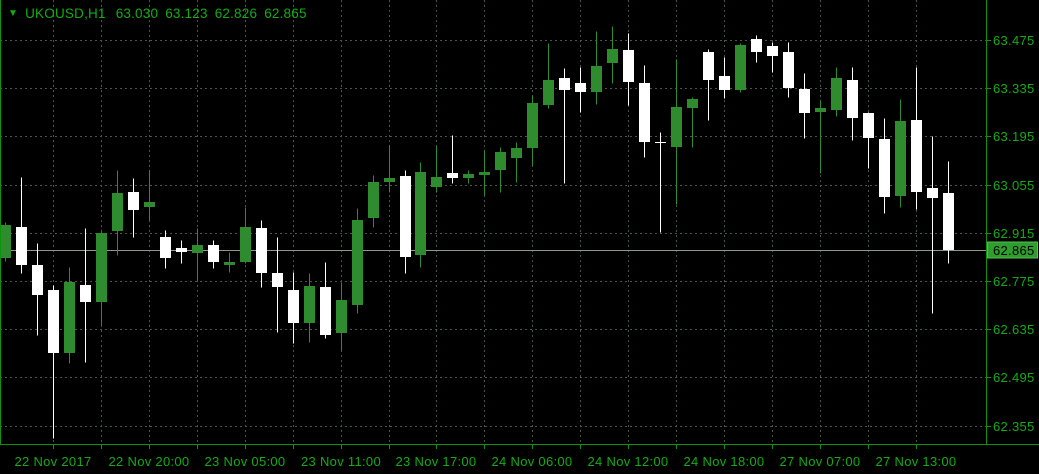 The height and width of the screenshot is (474, 1039). Describe the element at coordinates (161, 13) in the screenshot. I see `chart-title: ▼ UKOUSD,H1 63.030 63.123 62.826 62.865` at that location.